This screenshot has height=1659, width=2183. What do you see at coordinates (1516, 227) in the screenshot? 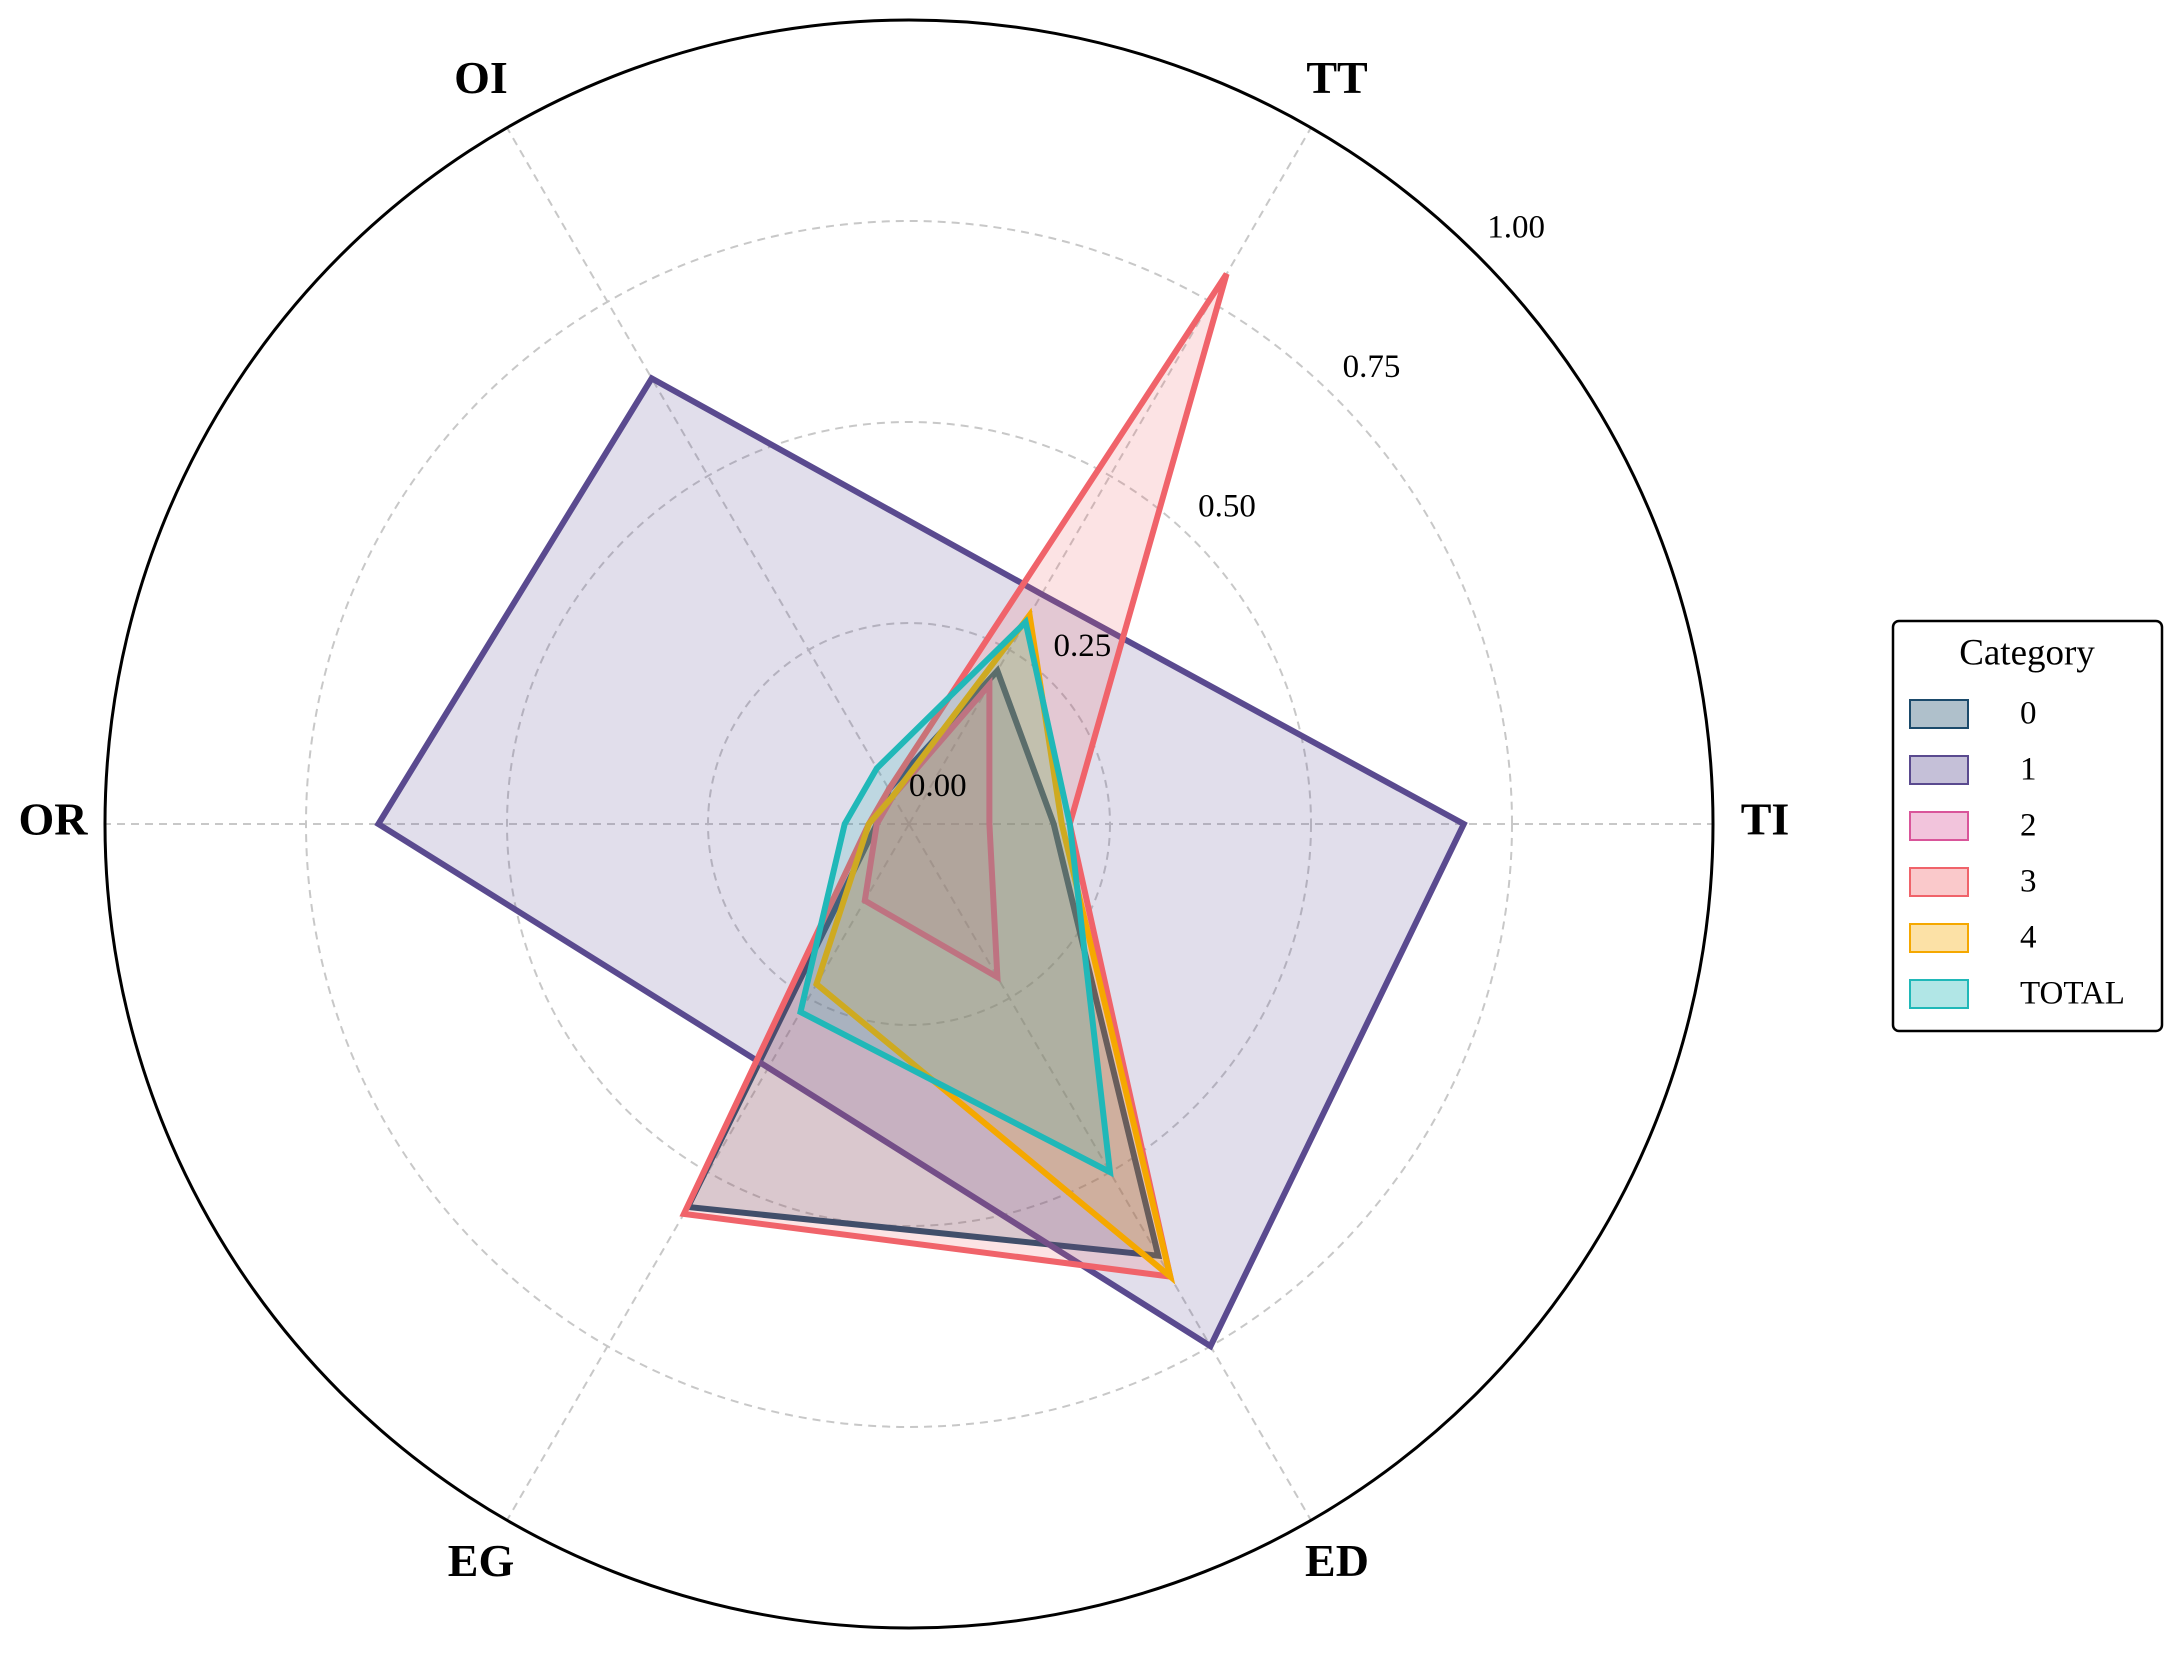
I see `tick-label: 1.00` at bounding box center [1516, 227].